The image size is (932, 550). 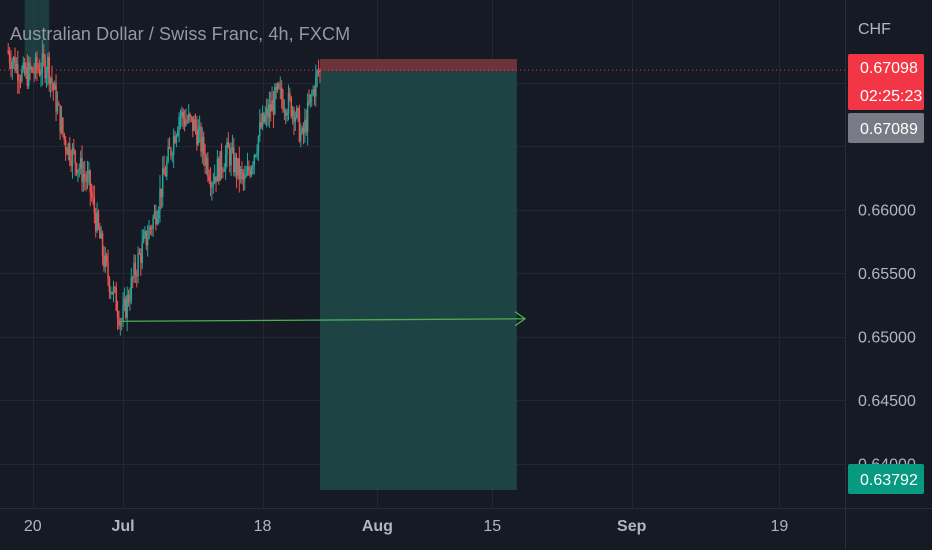 I want to click on entry-price-badge: 0.67089, so click(x=889, y=129).